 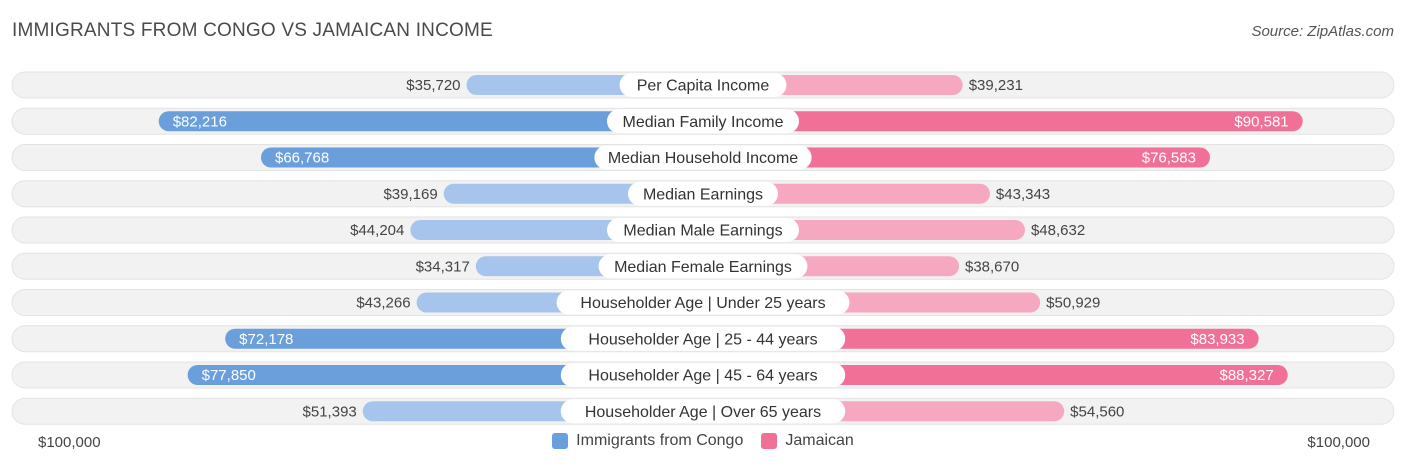 What do you see at coordinates (1097, 411) in the screenshot?
I see `value-label-jamaican: $54,560` at bounding box center [1097, 411].